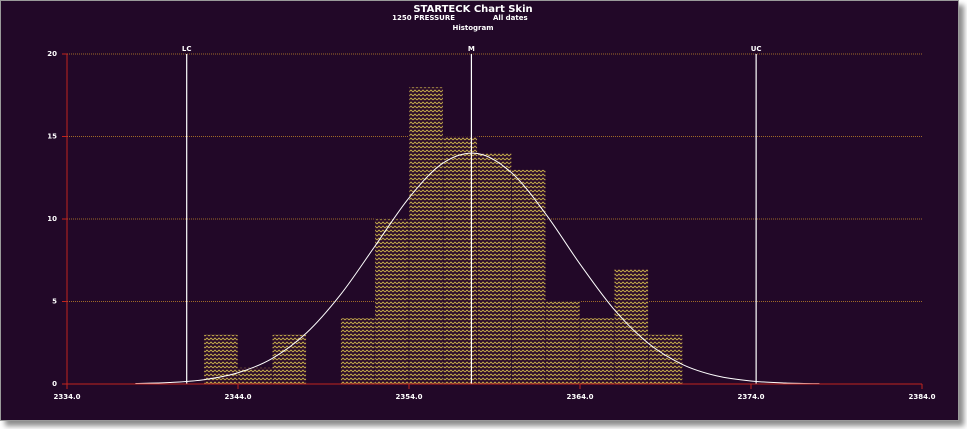 The width and height of the screenshot is (967, 429). What do you see at coordinates (579, 397) in the screenshot?
I see `x-tick-label: 2364.0` at bounding box center [579, 397].